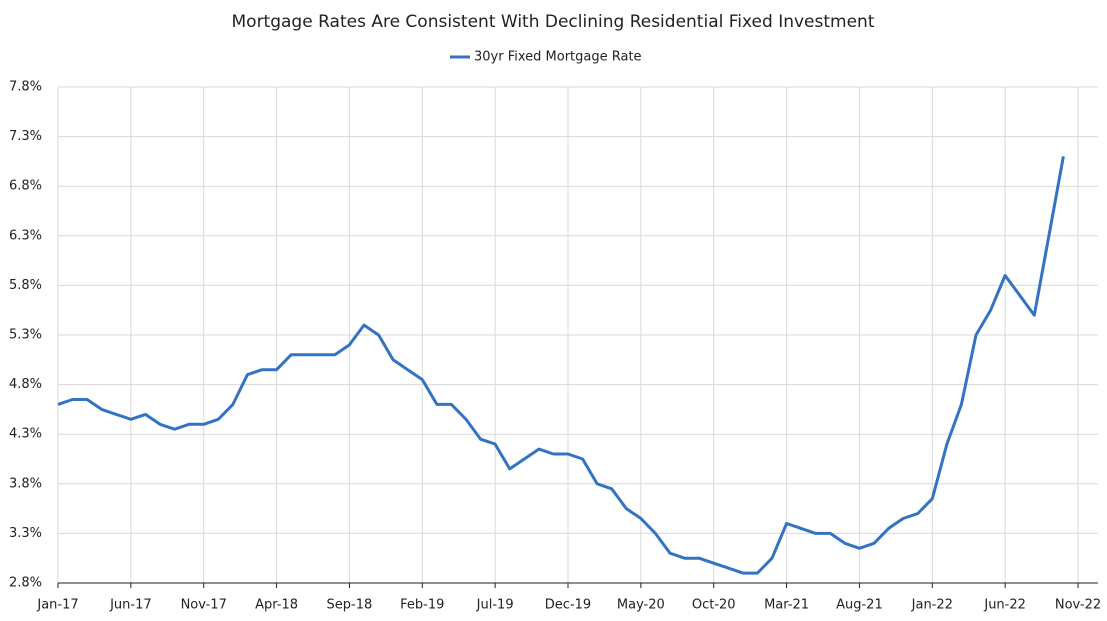 Image resolution: width=1107 pixels, height=621 pixels. I want to click on legend-label: 30yr Fixed Mortgage Rate, so click(558, 57).